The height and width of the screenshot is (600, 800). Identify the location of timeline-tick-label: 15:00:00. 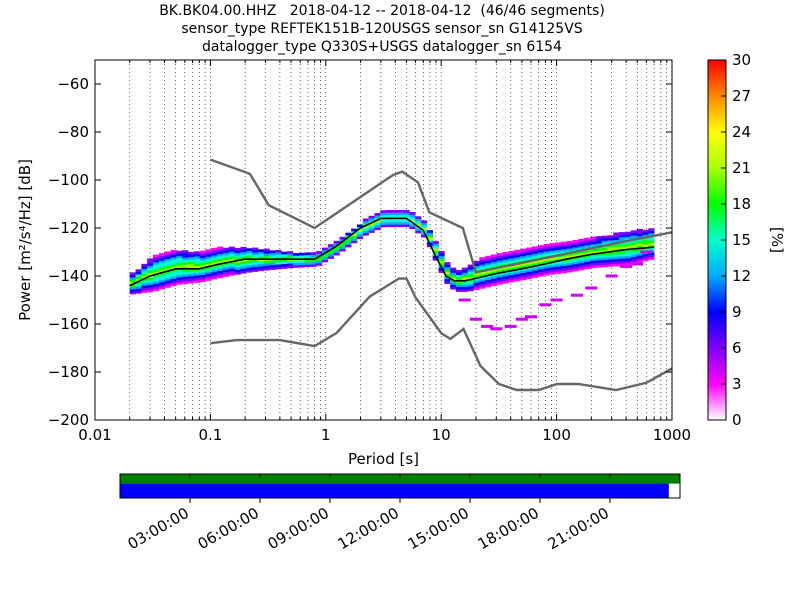
(438, 528).